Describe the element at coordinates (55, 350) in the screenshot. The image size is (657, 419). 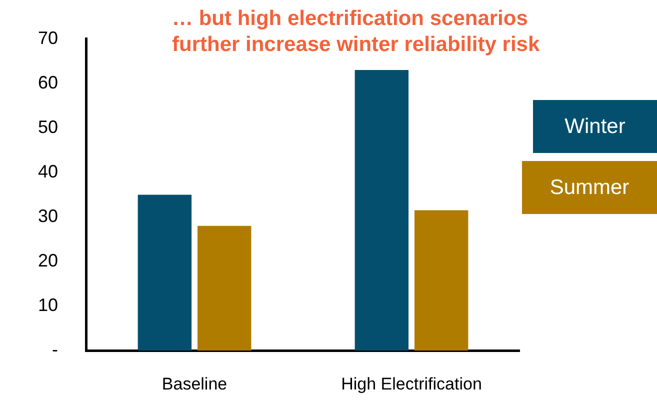
I see `y-tick-label: -` at that location.